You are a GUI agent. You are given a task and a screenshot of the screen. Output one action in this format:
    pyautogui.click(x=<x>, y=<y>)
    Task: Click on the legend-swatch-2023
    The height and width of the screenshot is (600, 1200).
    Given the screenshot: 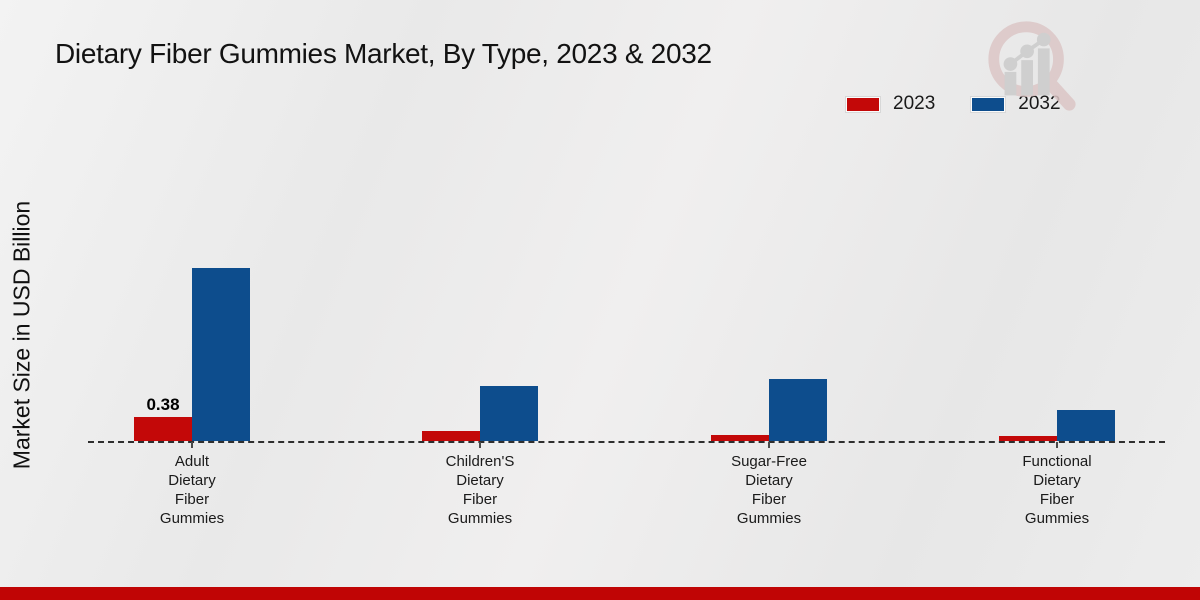 What is the action you would take?
    pyautogui.click(x=863, y=104)
    